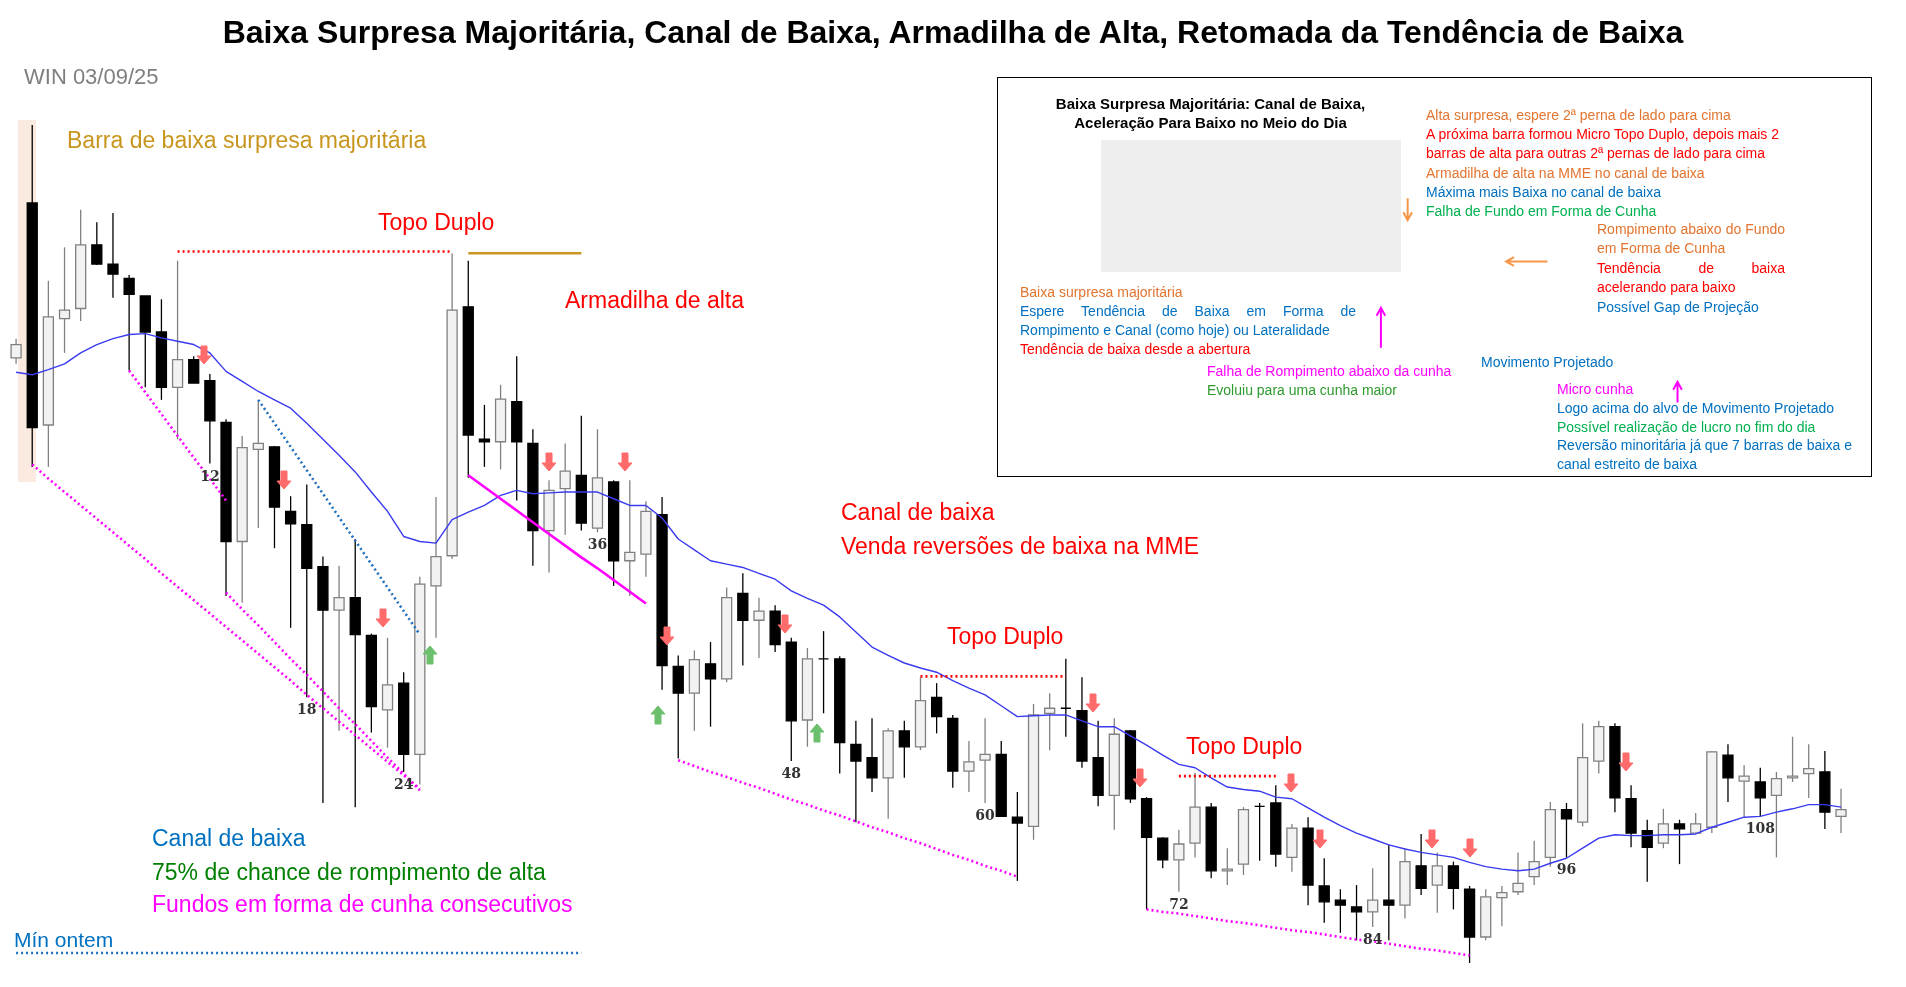 The width and height of the screenshot is (1906, 987). I want to click on annotation: Movimento Projetado, so click(1548, 362).